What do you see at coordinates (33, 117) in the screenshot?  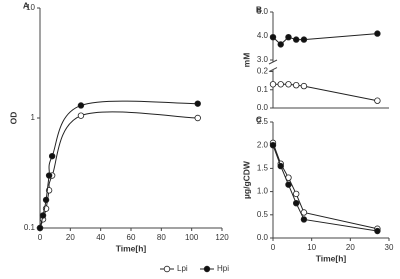 I see `y-tick-label: 1` at bounding box center [33, 117].